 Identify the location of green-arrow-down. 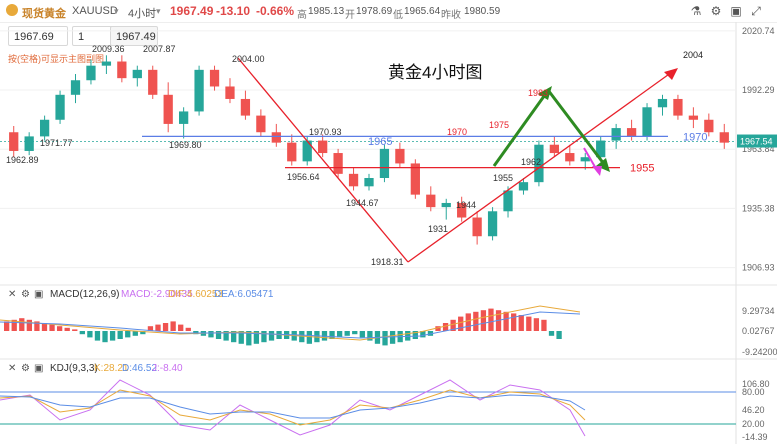
(576, 127).